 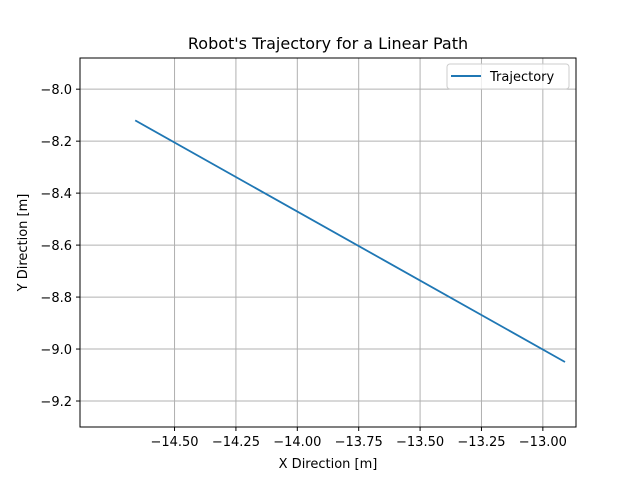 What do you see at coordinates (56, 350) in the screenshot?
I see `y-tick-label: −9.0` at bounding box center [56, 350].